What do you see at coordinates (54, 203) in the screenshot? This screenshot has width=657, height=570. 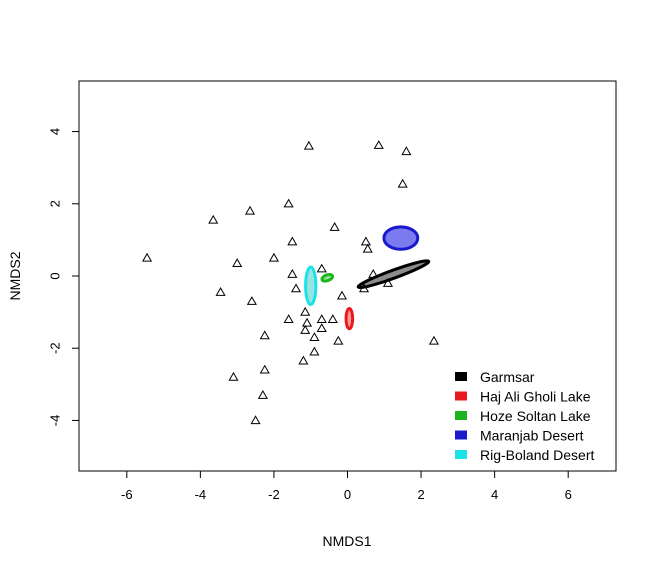 I see `y-tick-label: 2` at bounding box center [54, 203].